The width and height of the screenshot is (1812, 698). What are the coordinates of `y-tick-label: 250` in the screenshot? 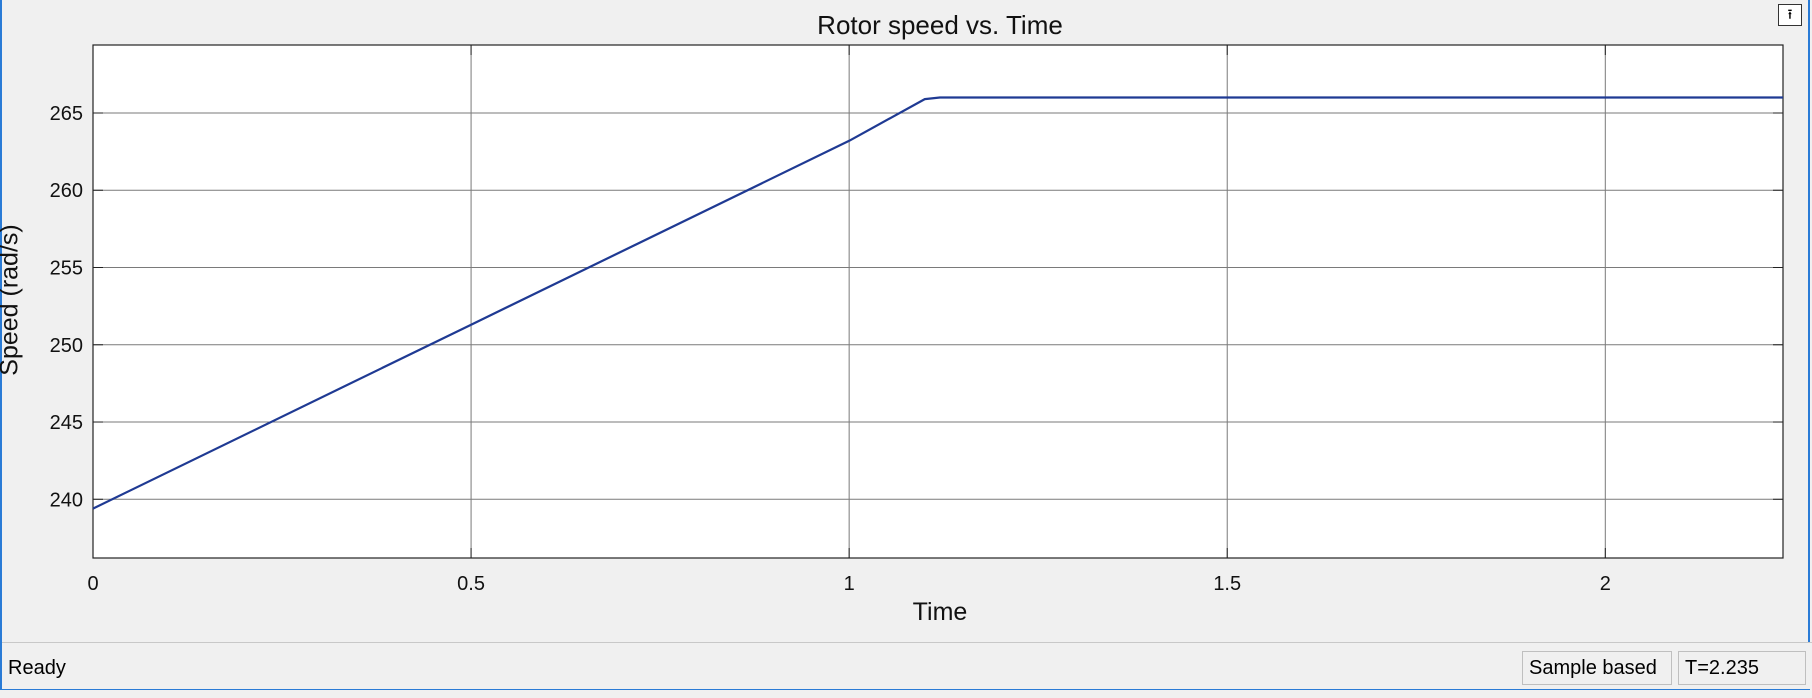 It's located at (66, 346).